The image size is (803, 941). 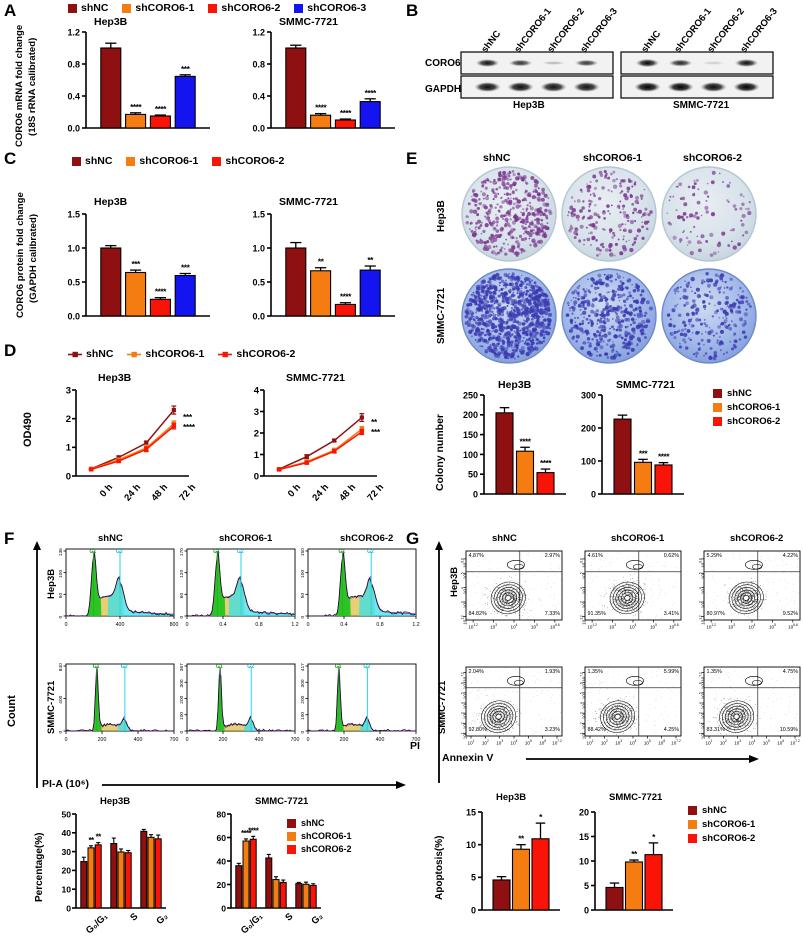 I want to click on legend-item-shCORO6-3: shCORO6-3, so click(x=330, y=8).